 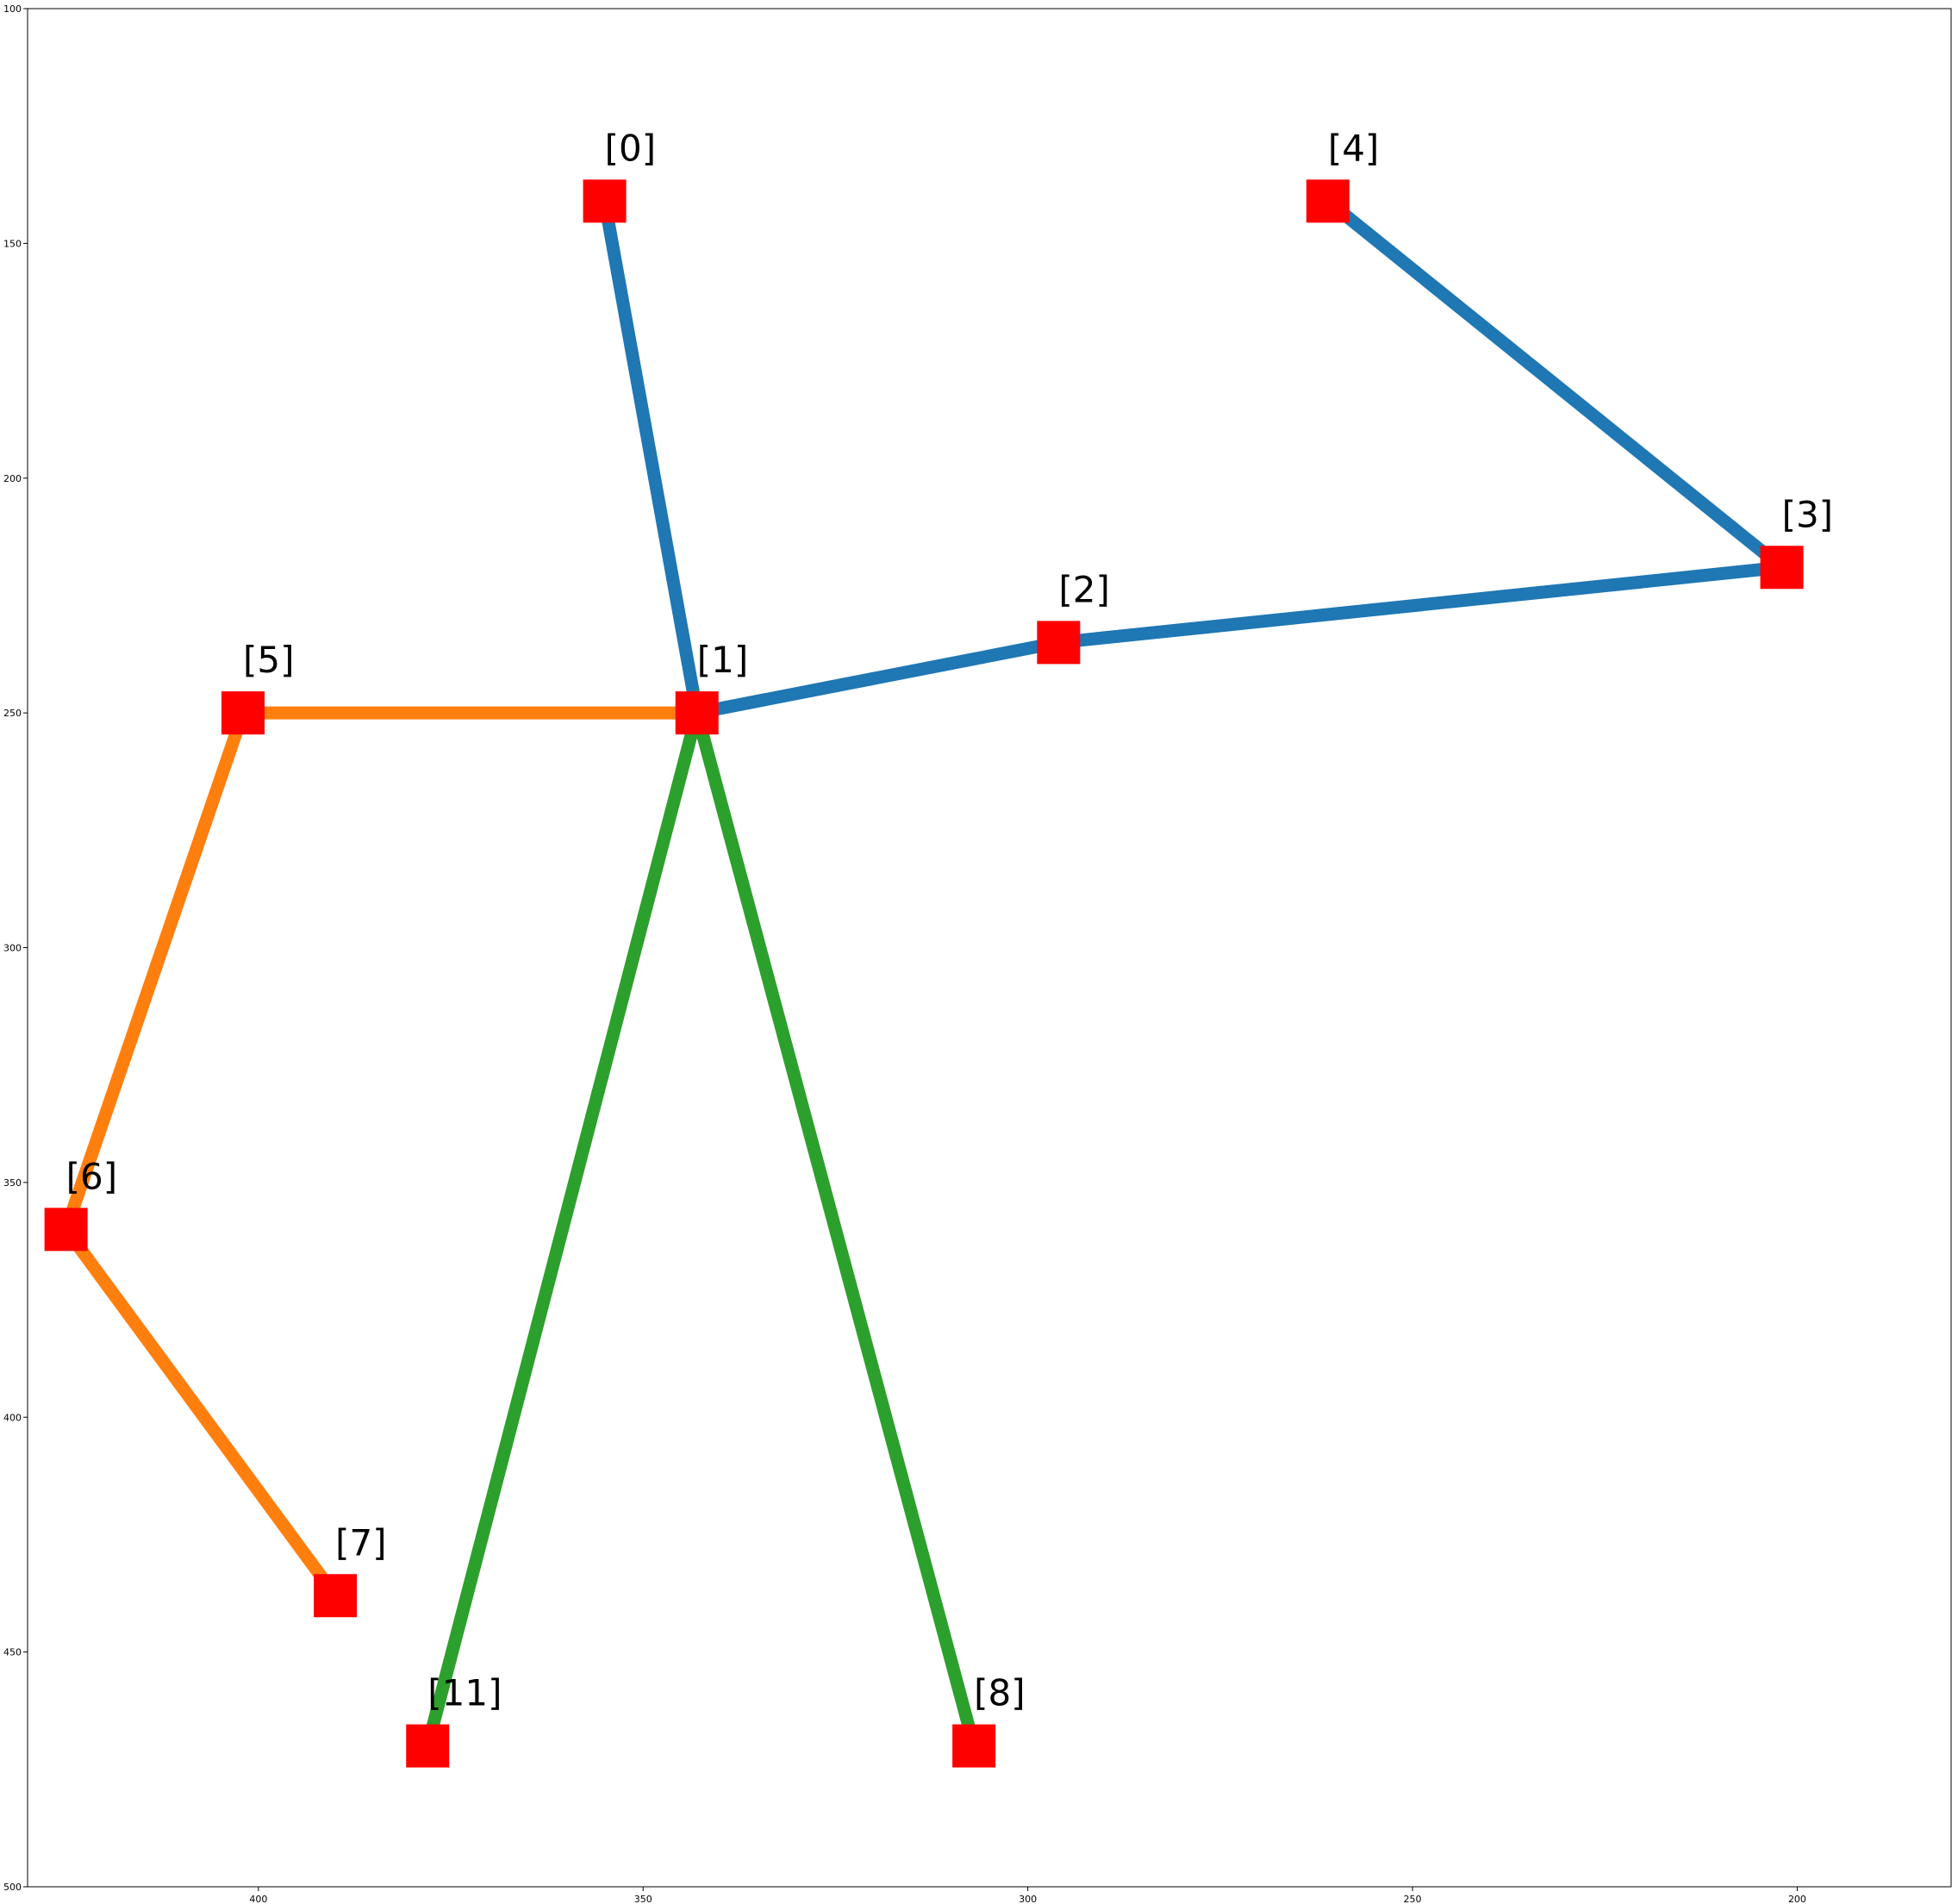 I want to click on x-tick-label-250: 250, so click(x=1413, y=1899).